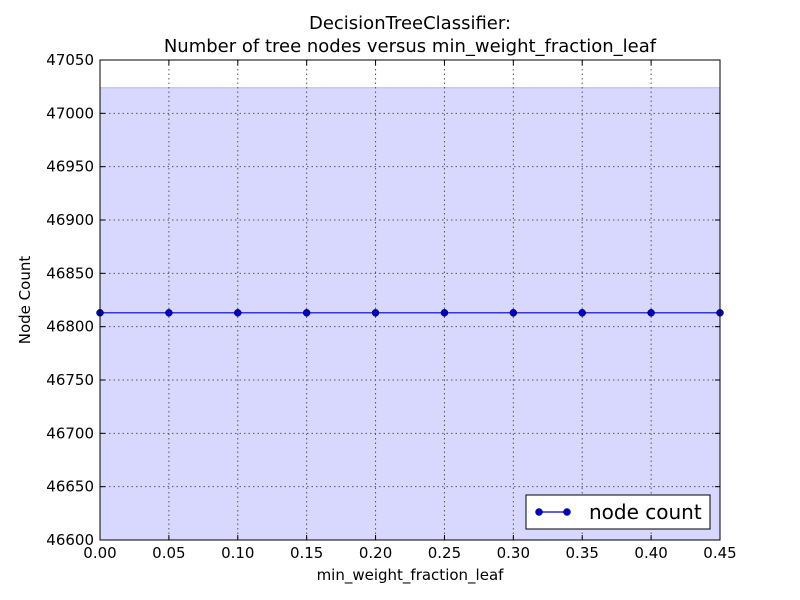  I want to click on x-tick-label: 0.35, so click(582, 553).